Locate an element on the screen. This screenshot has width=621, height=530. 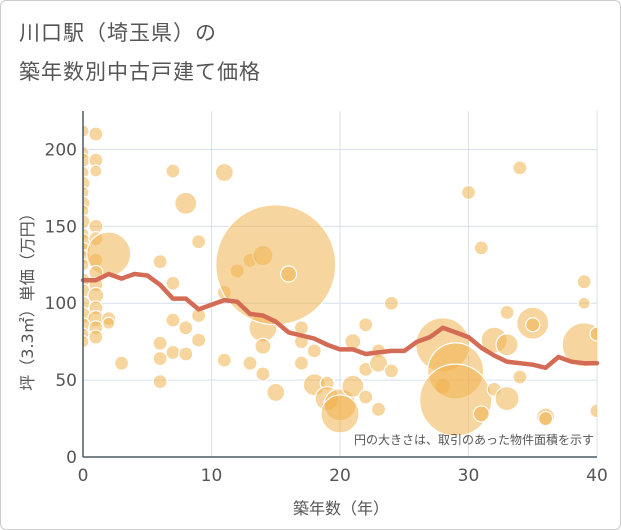
y-tick-label: 100 is located at coordinates (61, 304).